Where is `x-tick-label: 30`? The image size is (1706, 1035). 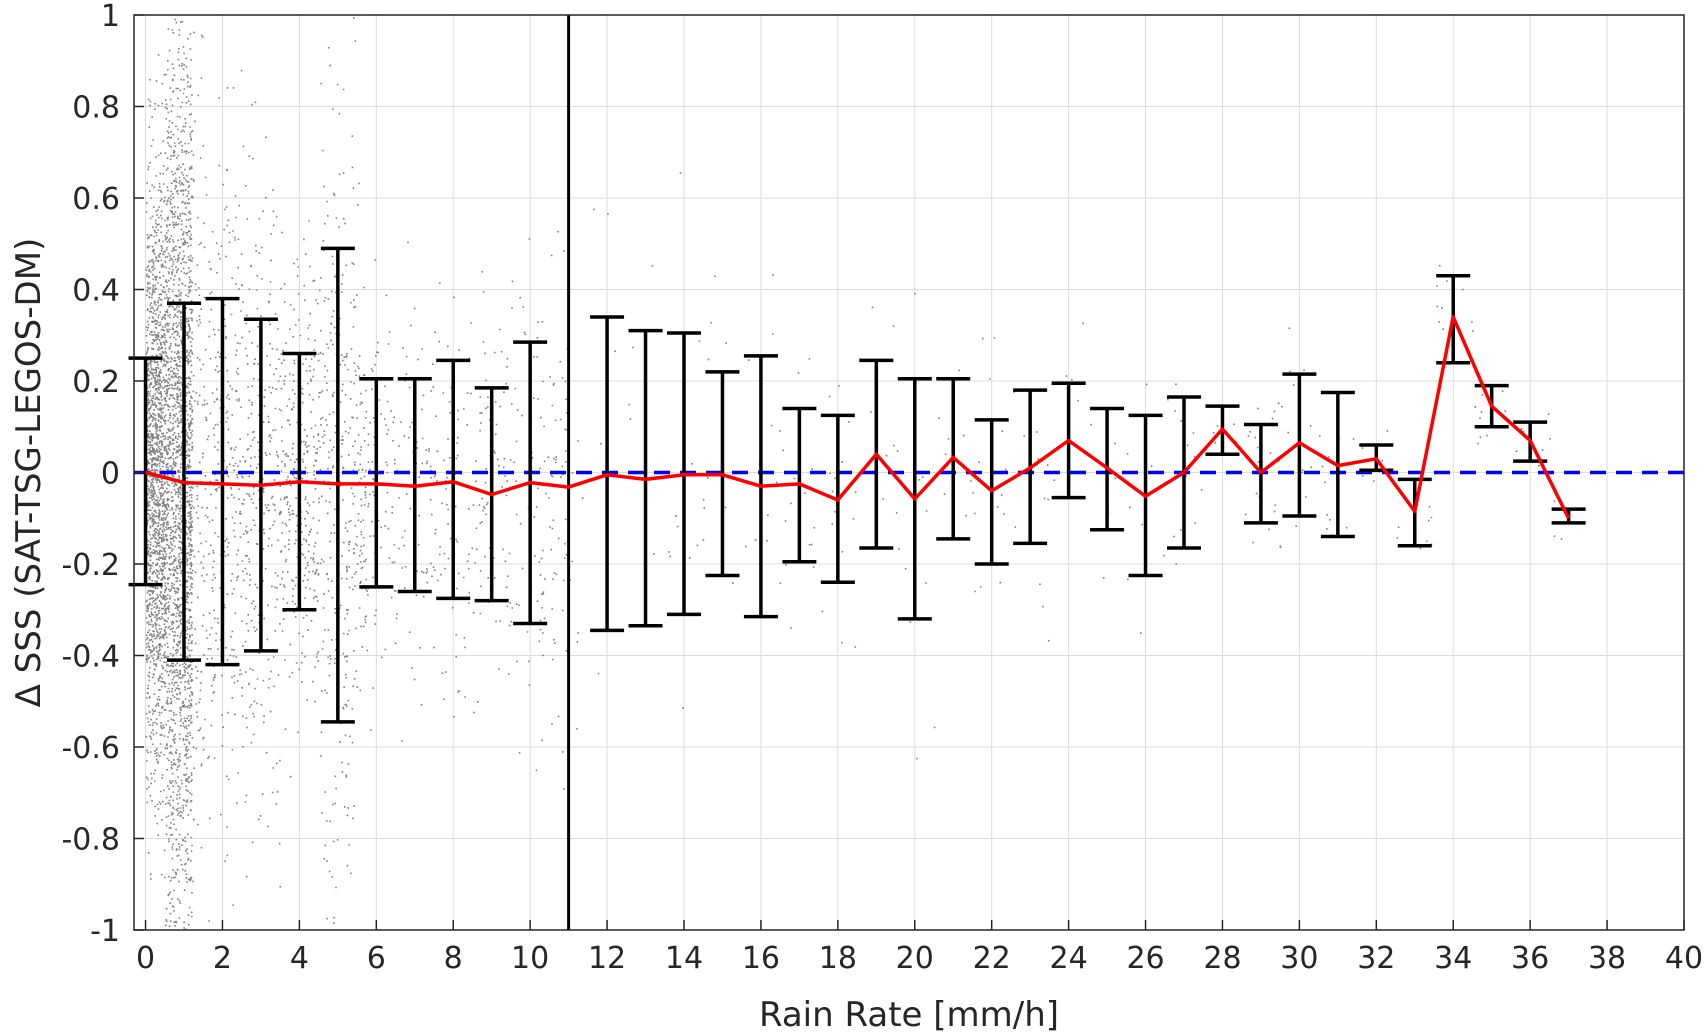
x-tick-label: 30 is located at coordinates (1299, 958).